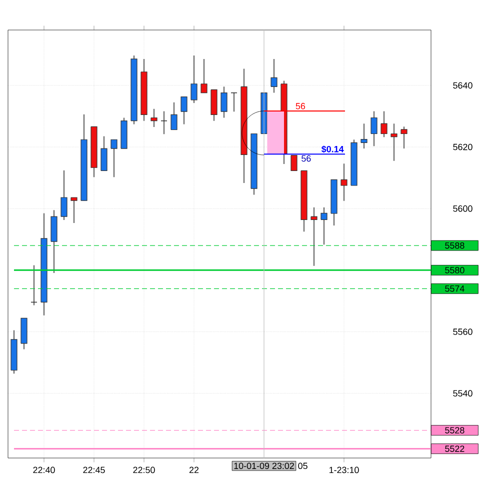 The height and width of the screenshot is (491, 491). What do you see at coordinates (454, 245) in the screenshot?
I see `ref-line-label: 5588` at bounding box center [454, 245].